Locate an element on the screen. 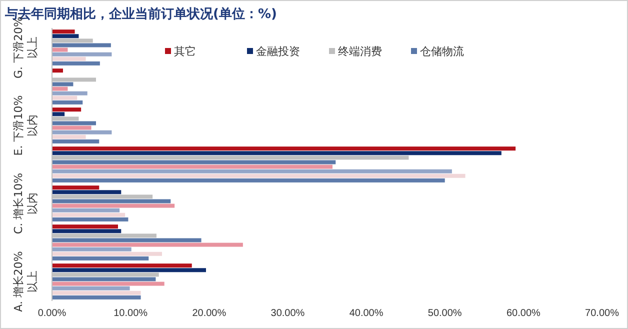  x-tick-label: 40.00% is located at coordinates (366, 314).